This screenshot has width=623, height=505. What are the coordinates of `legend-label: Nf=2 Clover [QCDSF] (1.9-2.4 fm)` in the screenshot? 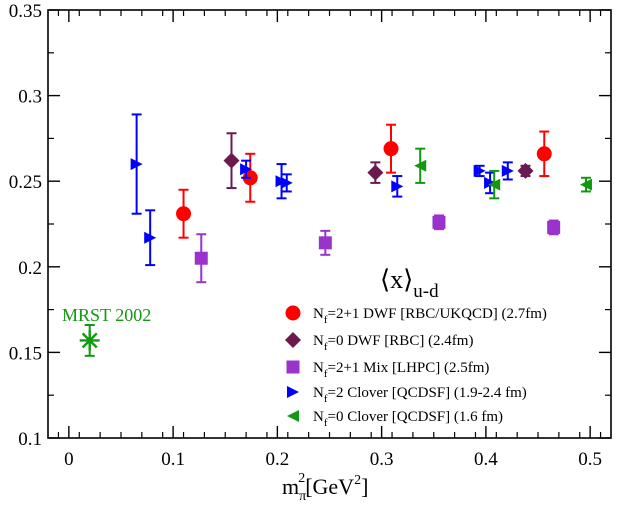 It's located at (420, 395).